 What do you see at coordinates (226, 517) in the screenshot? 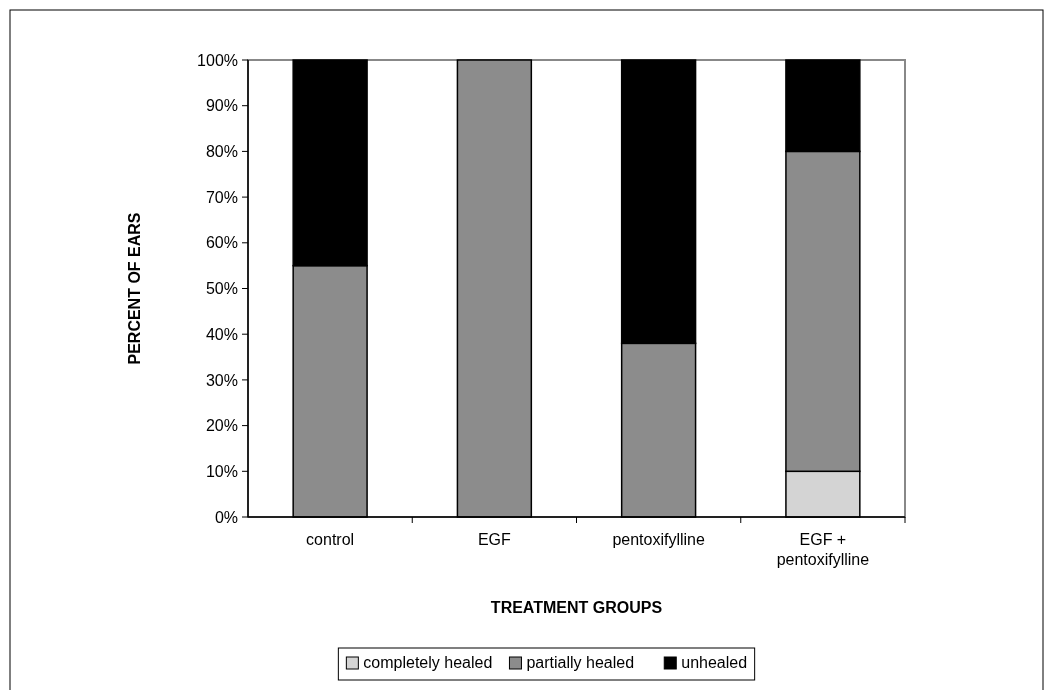
I see `y-tick-label: 0%` at bounding box center [226, 517].